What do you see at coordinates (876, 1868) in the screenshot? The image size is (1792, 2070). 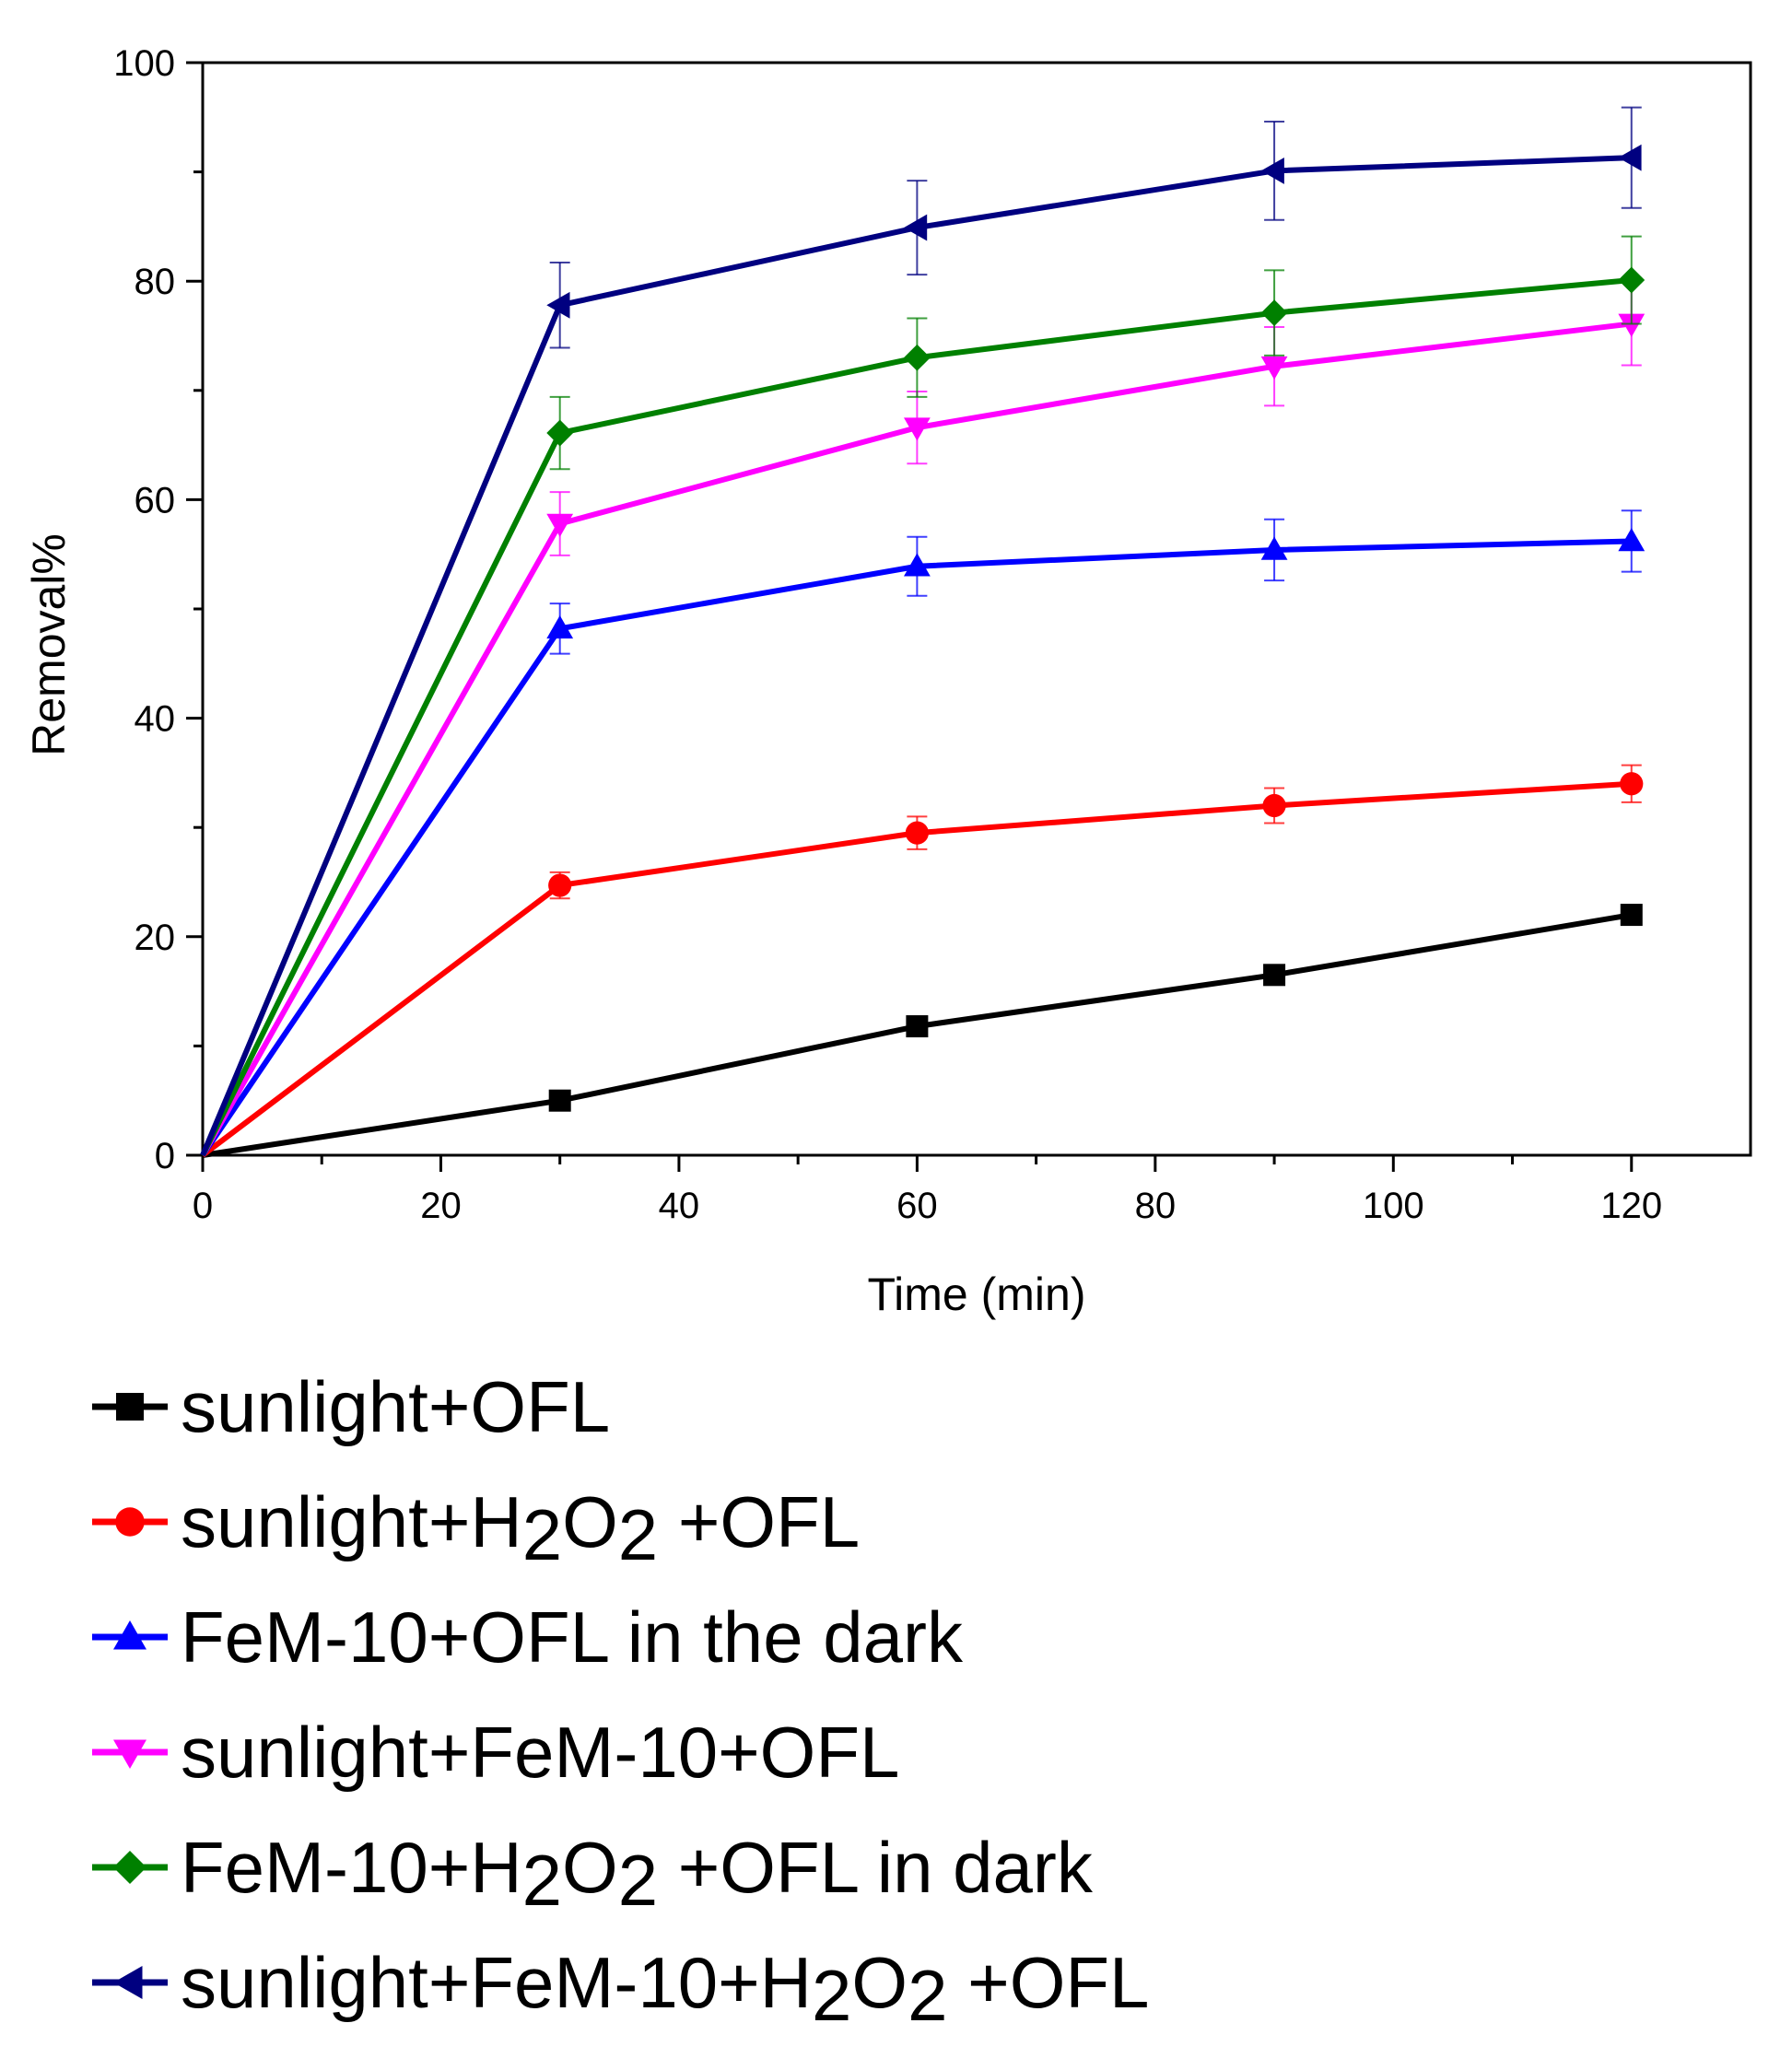 I see `legend-text-part: +OFL in dark` at bounding box center [876, 1868].